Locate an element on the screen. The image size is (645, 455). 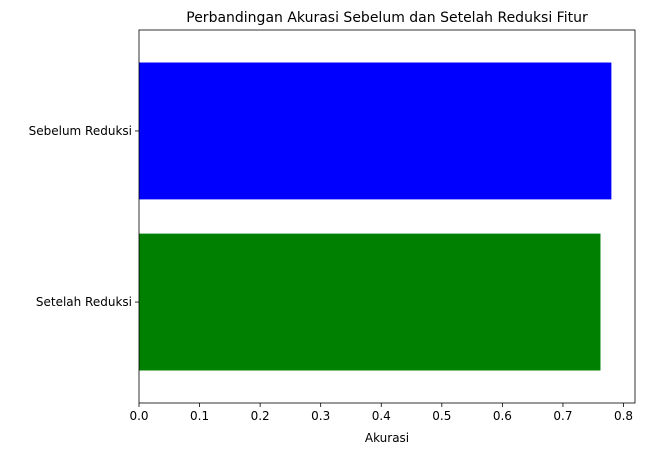
x-tick-label: 0.4 is located at coordinates (381, 416).